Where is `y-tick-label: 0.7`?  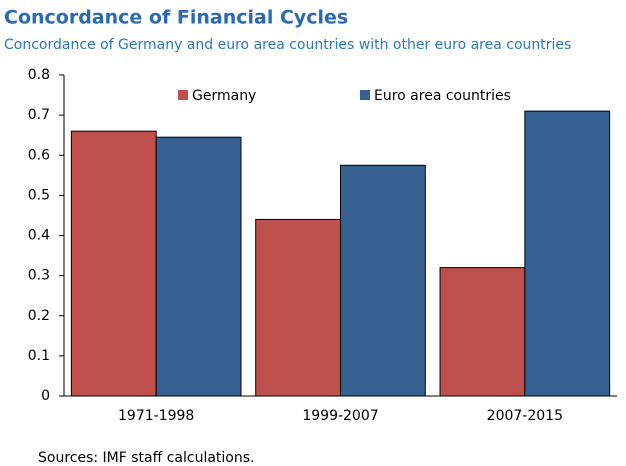
y-tick-label: 0.7 is located at coordinates (39, 115).